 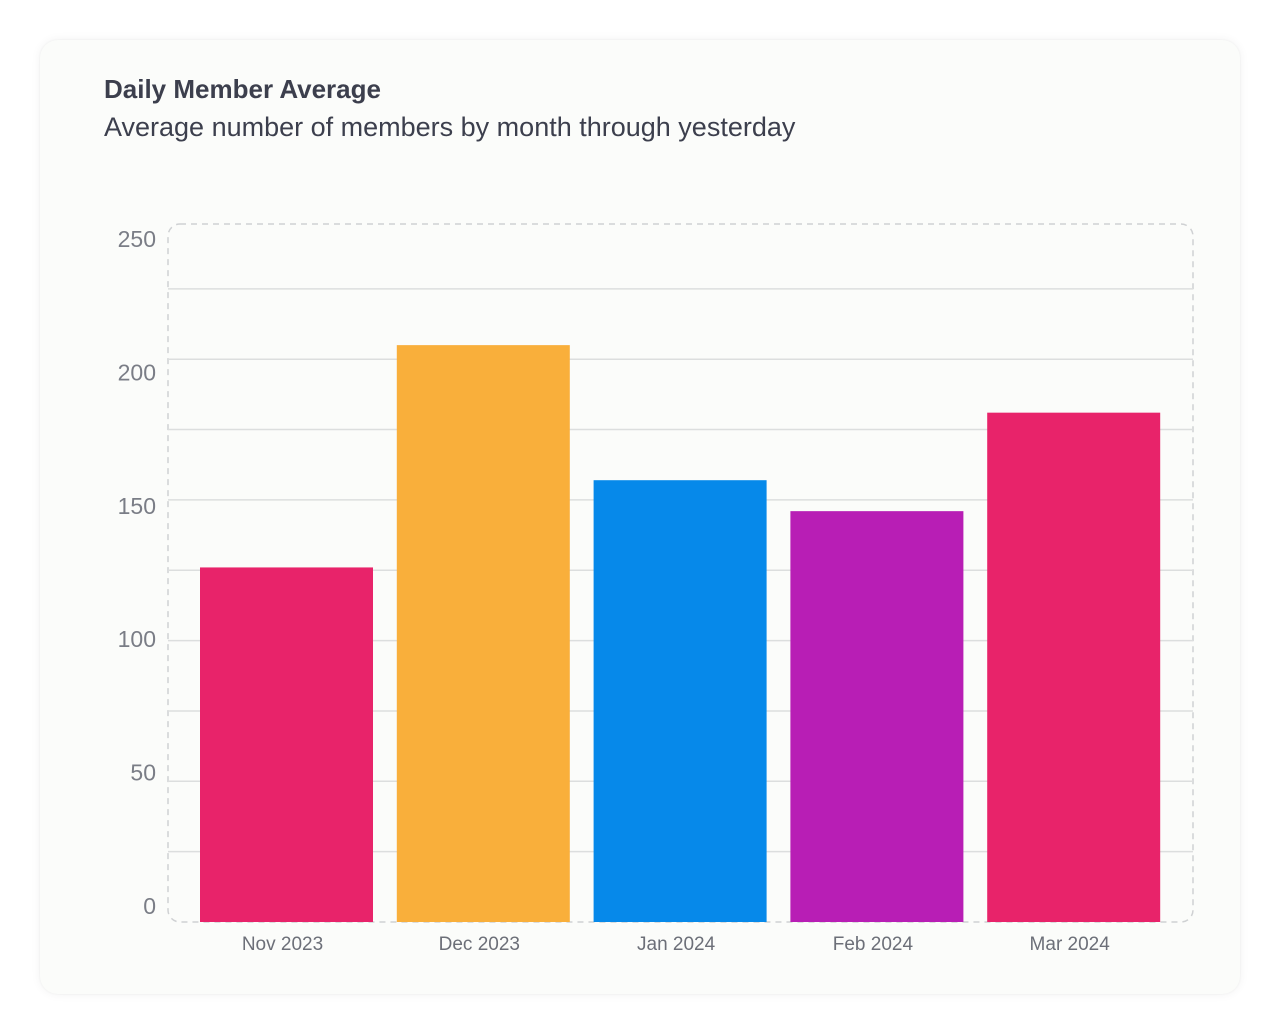 What do you see at coordinates (282, 944) in the screenshot?
I see `x-tick-label: Nov 2023` at bounding box center [282, 944].